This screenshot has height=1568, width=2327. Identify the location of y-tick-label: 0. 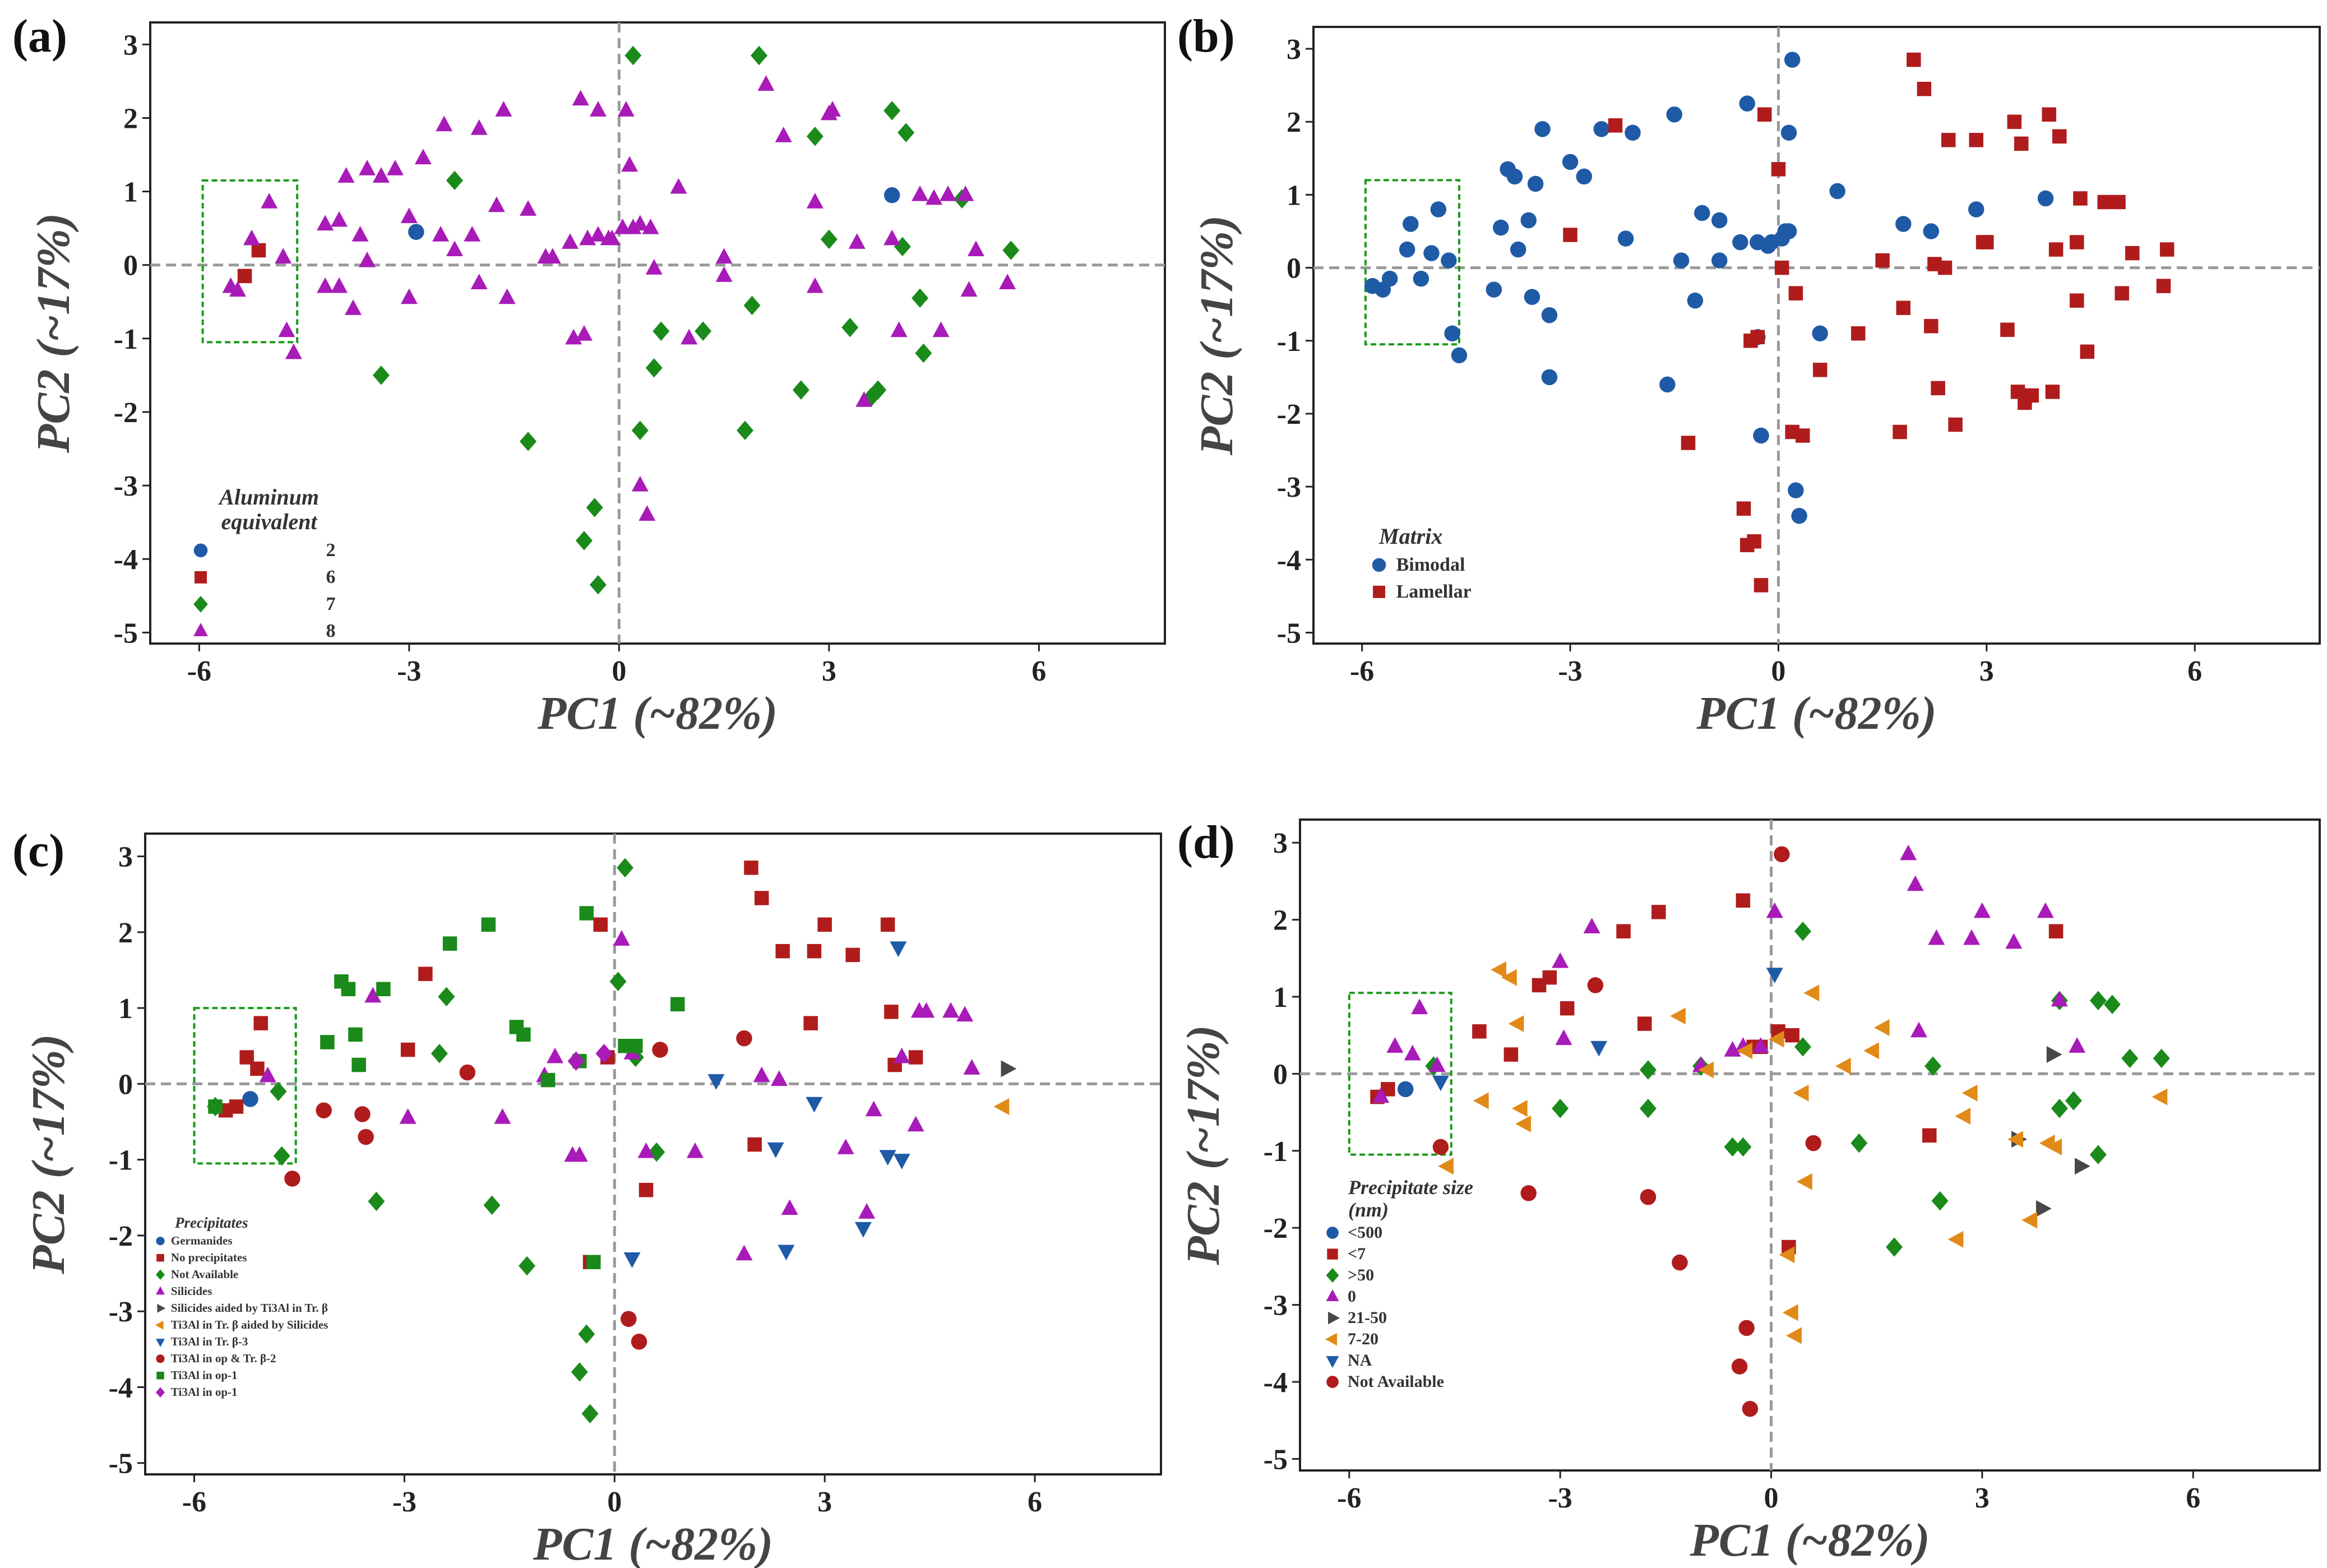
(1294, 269).